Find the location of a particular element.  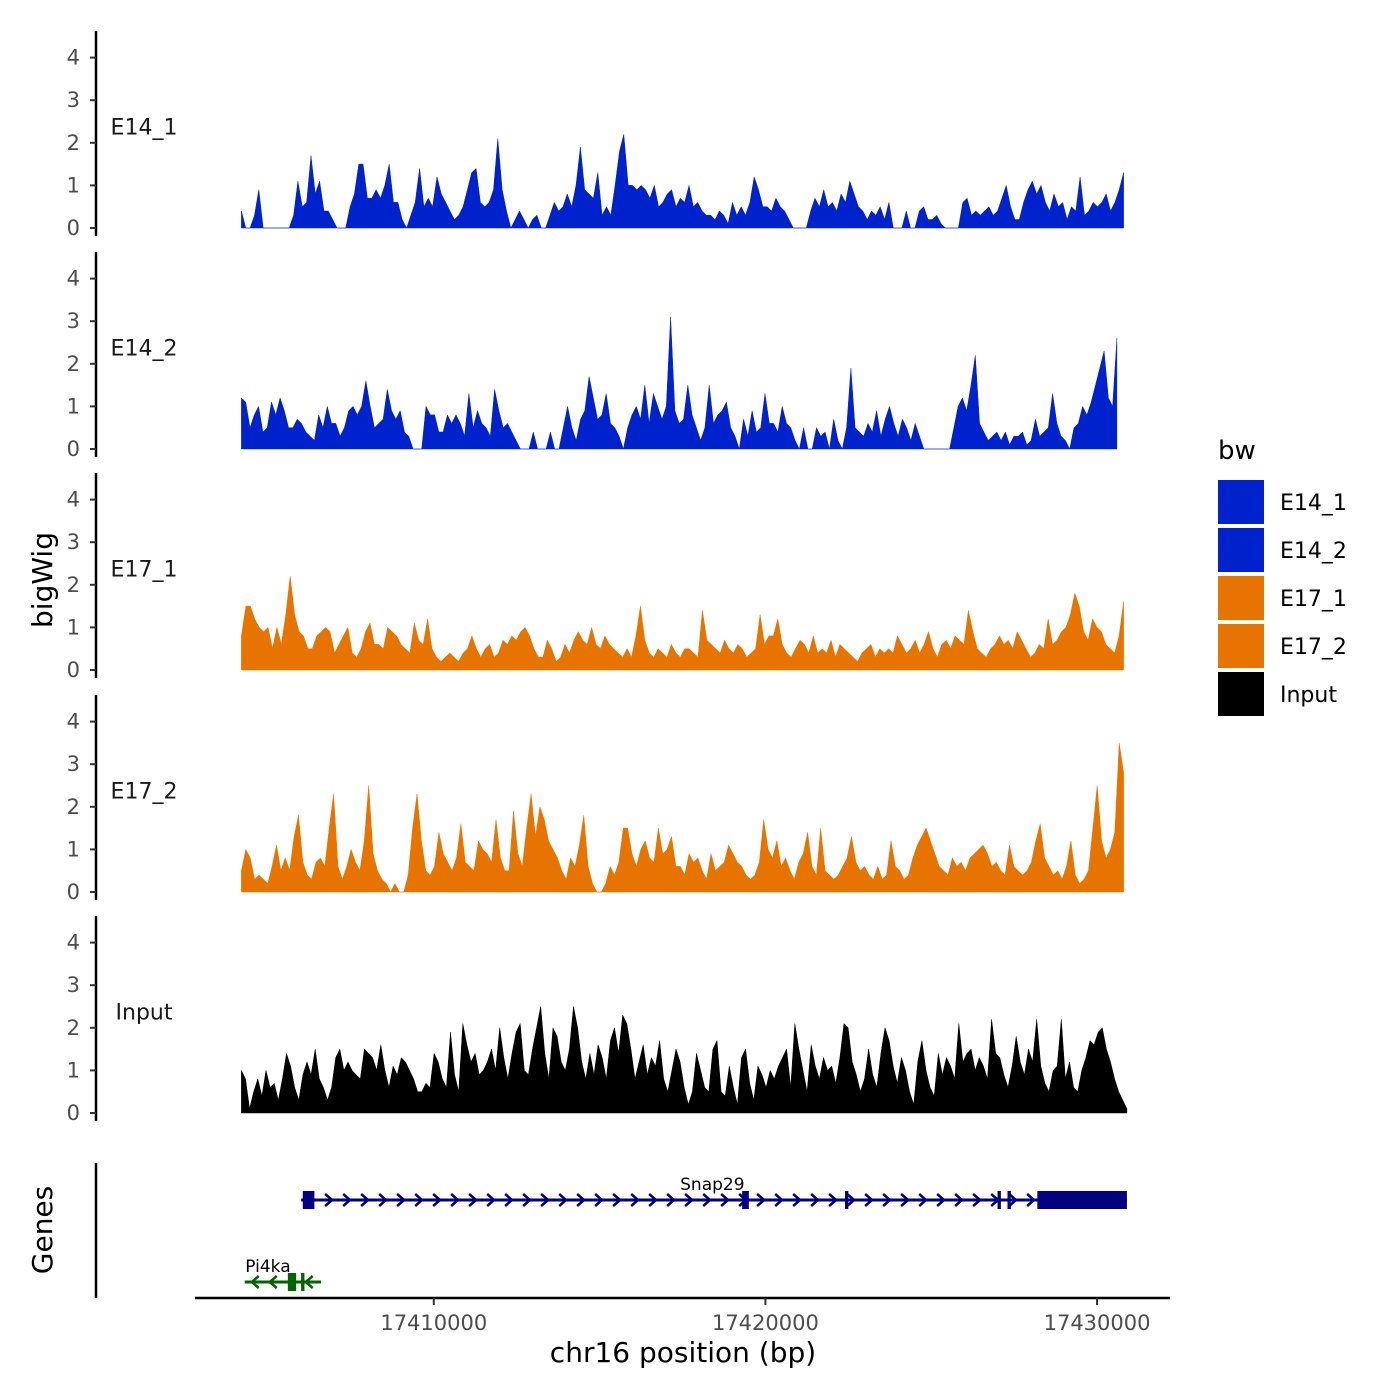

track-label: Input is located at coordinates (144, 1012).